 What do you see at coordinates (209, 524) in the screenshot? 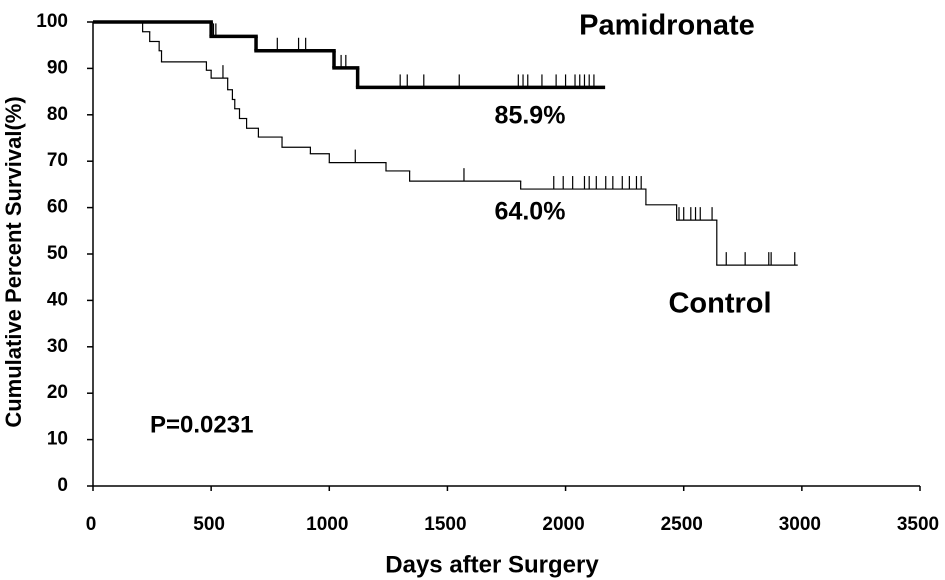
I see `x-tick-label: 500` at bounding box center [209, 524].